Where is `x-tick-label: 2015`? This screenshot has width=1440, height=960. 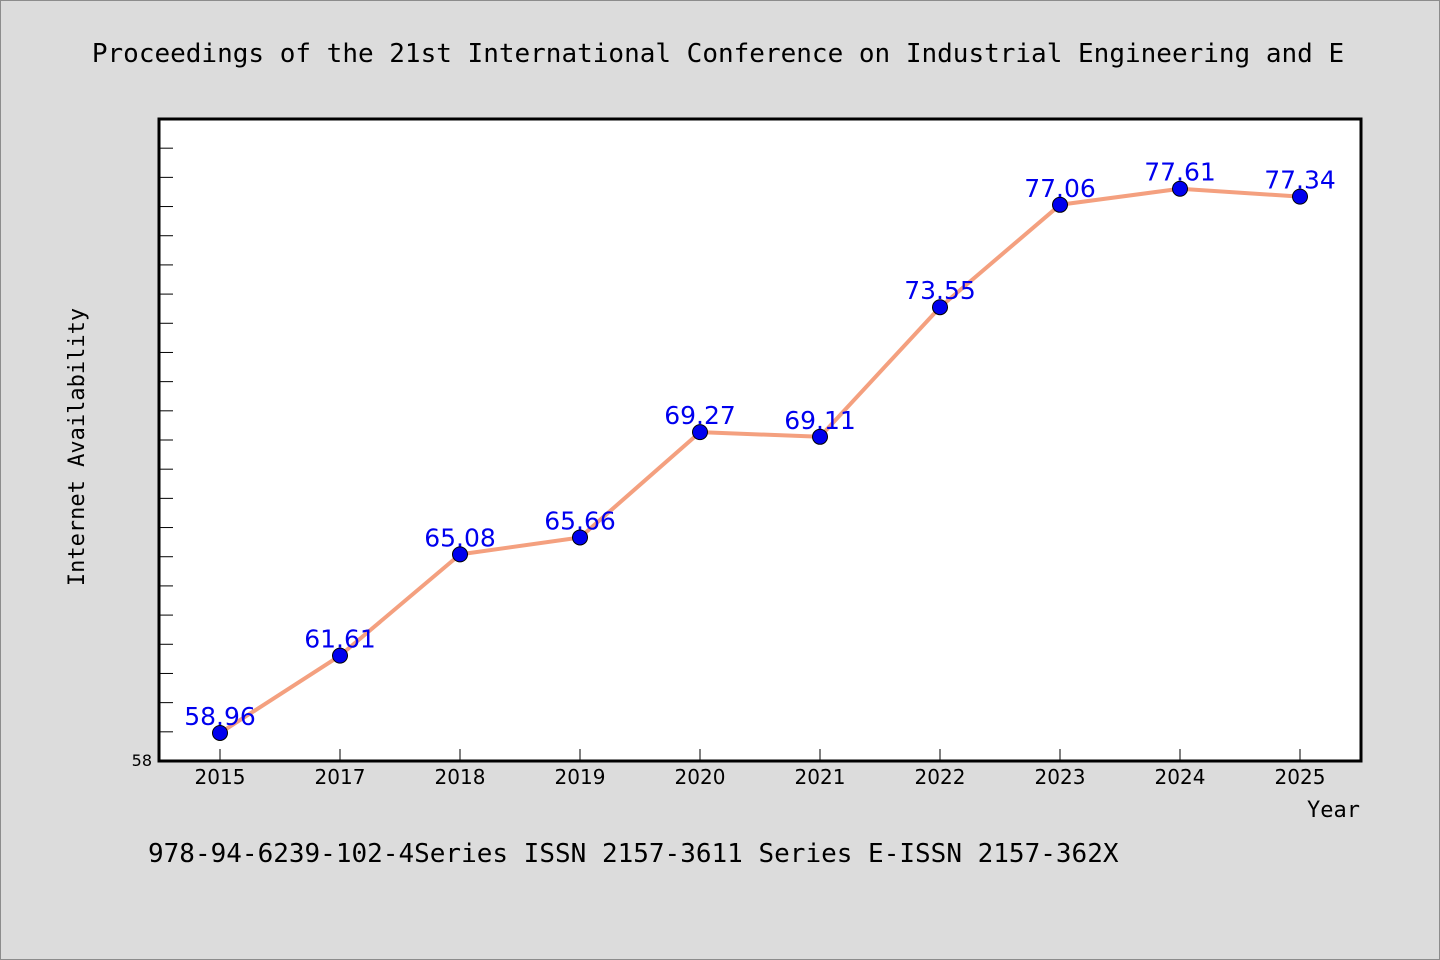
x-tick-label: 2015 is located at coordinates (220, 777).